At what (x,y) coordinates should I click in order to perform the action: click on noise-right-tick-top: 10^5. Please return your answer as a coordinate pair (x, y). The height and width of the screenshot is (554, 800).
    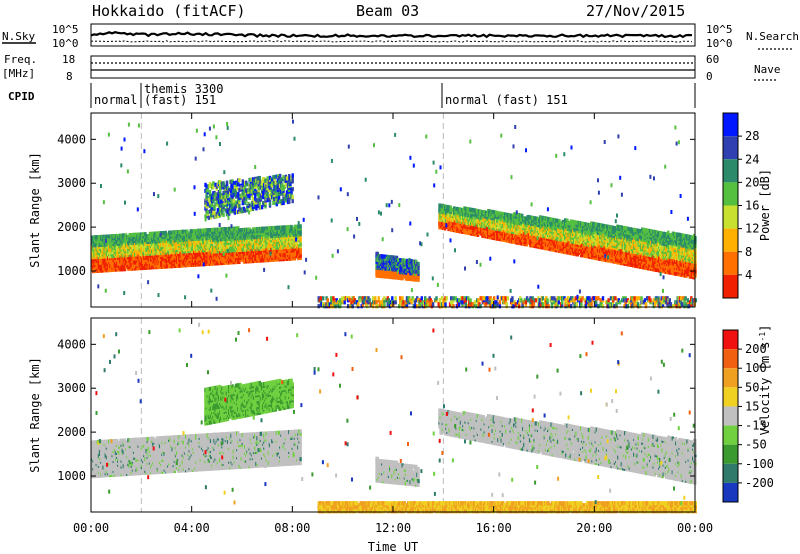
    Looking at the image, I should click on (719, 29).